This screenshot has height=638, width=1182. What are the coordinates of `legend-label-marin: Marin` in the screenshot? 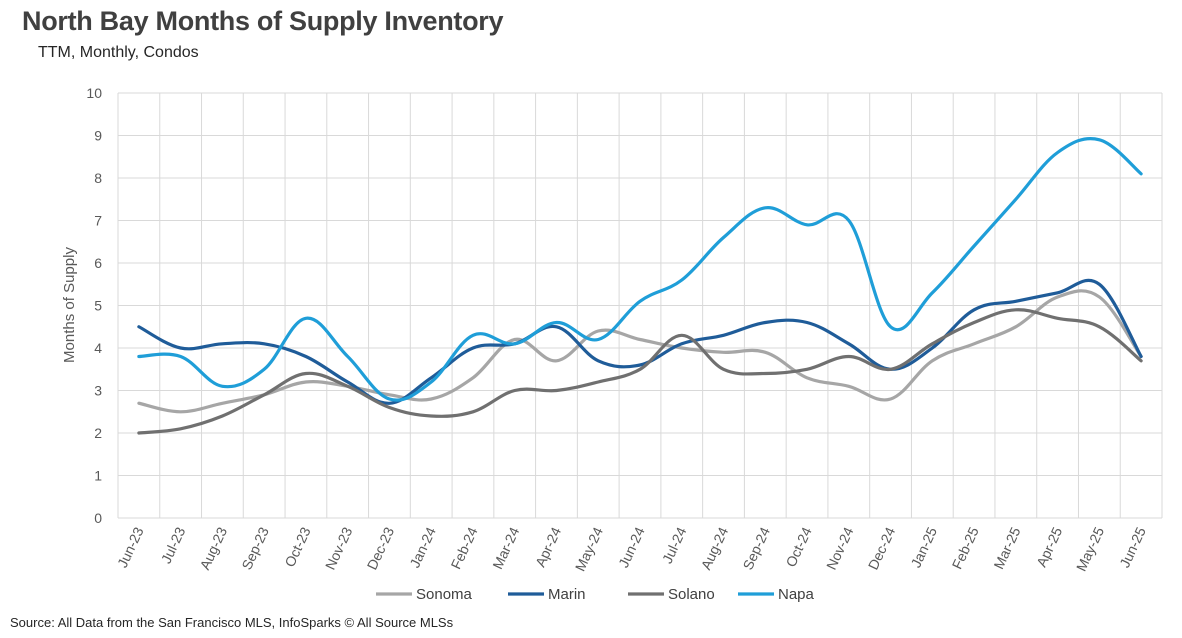 It's located at (567, 594).